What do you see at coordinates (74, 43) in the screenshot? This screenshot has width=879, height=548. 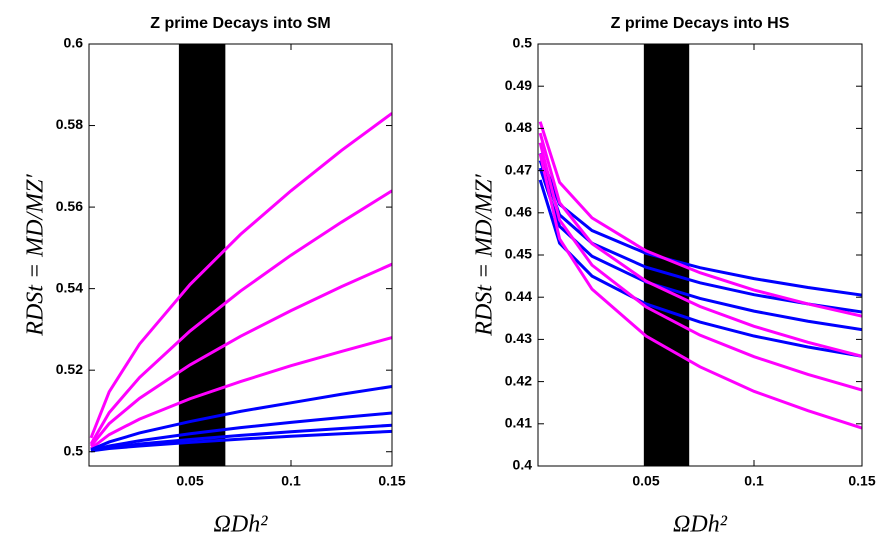 I see `y-tick-label: 0.6` at bounding box center [74, 43].